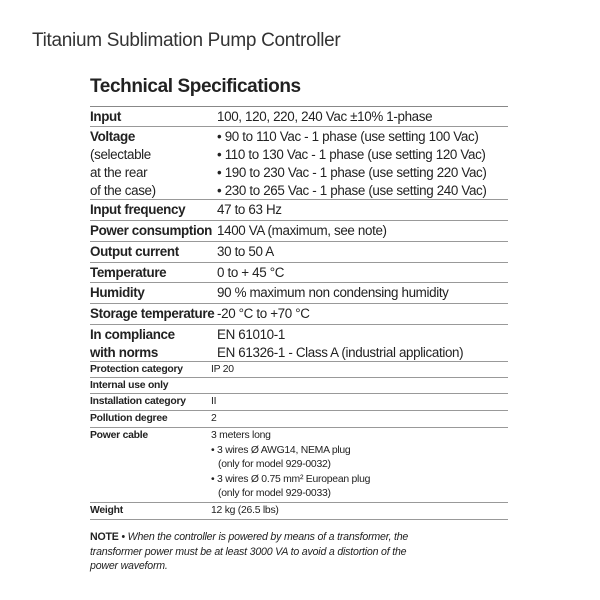 This screenshot has height=600, width=600. I want to click on spec-row-installation: Installation category II, so click(299, 402).